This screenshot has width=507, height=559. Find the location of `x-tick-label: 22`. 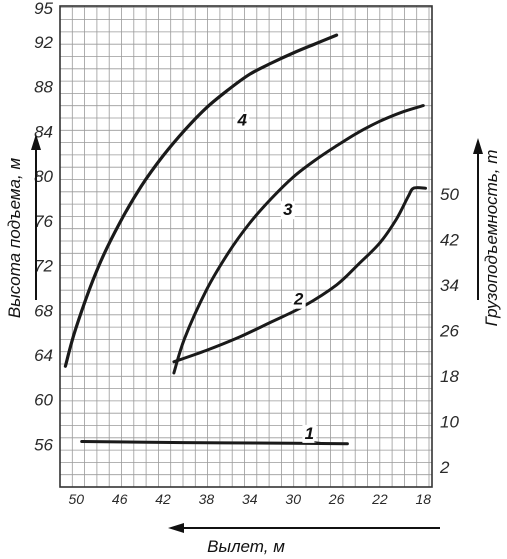

x-tick-label: 22 is located at coordinates (379, 499).